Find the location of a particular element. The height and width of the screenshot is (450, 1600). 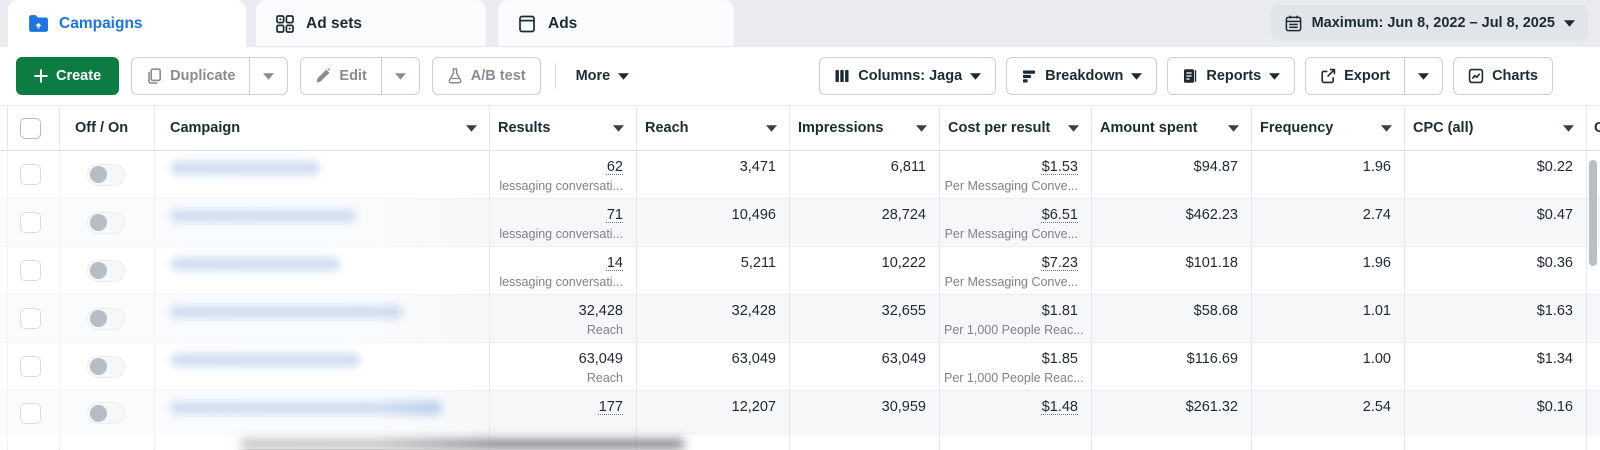

campaign-name-redacted is located at coordinates (263, 216).